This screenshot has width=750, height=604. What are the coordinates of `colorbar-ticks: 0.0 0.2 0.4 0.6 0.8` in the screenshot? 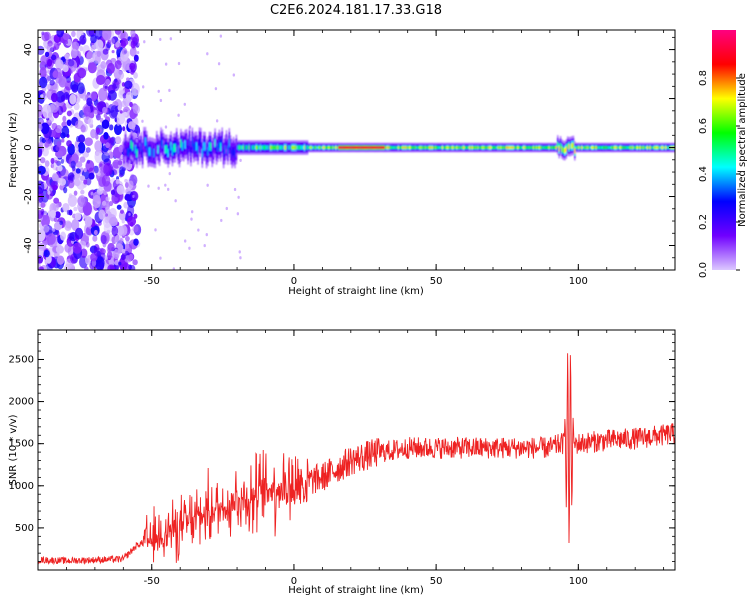 It's located at (719, 174).